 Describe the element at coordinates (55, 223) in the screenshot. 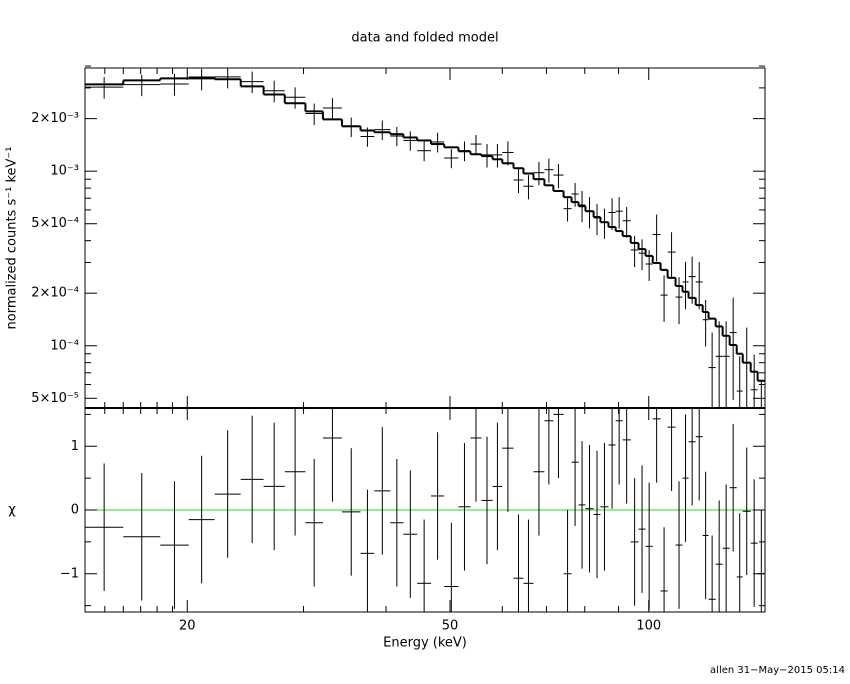

I see `y-tick-label: 5×10⁻⁴` at that location.